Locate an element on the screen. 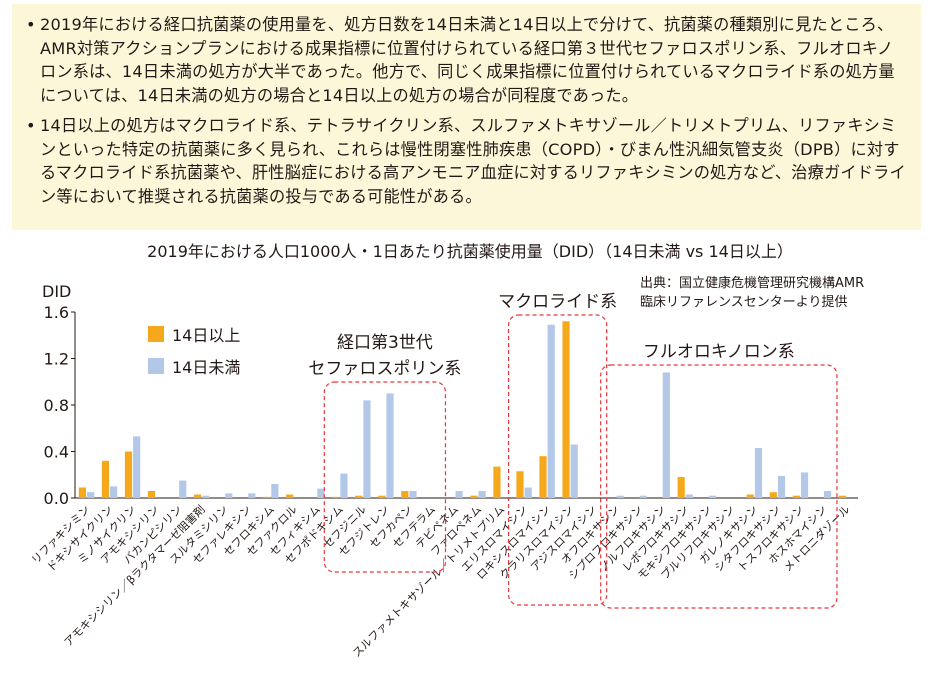 The height and width of the screenshot is (673, 931). source-line-1: 出典：国立健康危機管理研究機構AMR is located at coordinates (752, 283).